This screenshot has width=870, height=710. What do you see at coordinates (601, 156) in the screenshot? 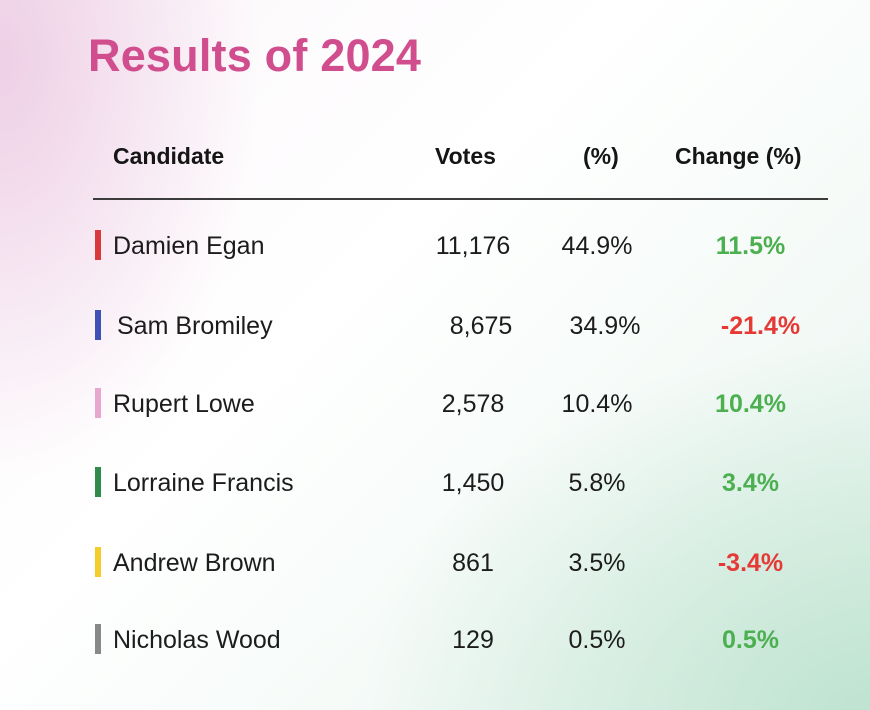
I see `header-percent: (%)` at bounding box center [601, 156].